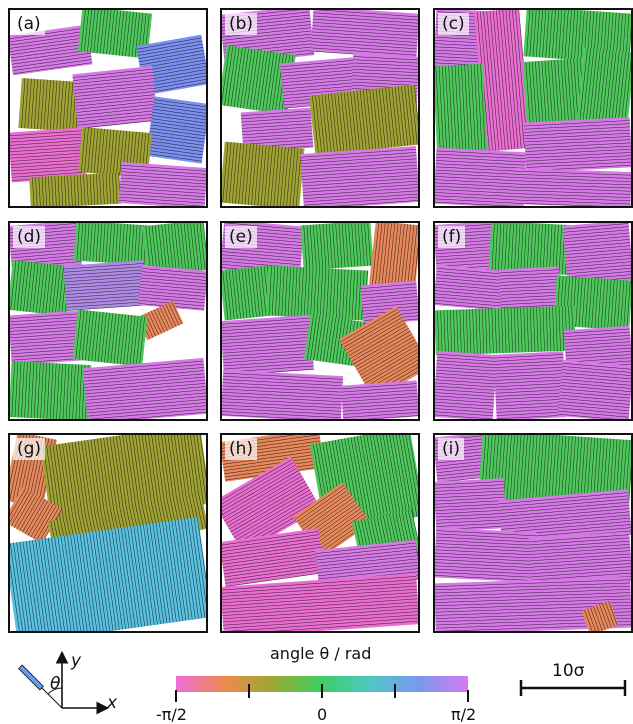 Image resolution: width=633 pixels, height=724 pixels. What do you see at coordinates (241, 24) in the screenshot?
I see `panel-label: (b)` at bounding box center [241, 24].